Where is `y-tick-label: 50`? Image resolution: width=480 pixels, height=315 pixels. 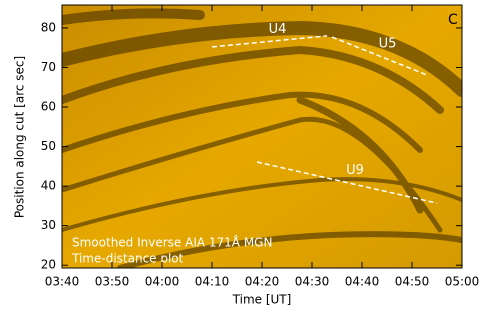
y-tick-label: 50 is located at coordinates (48, 146).